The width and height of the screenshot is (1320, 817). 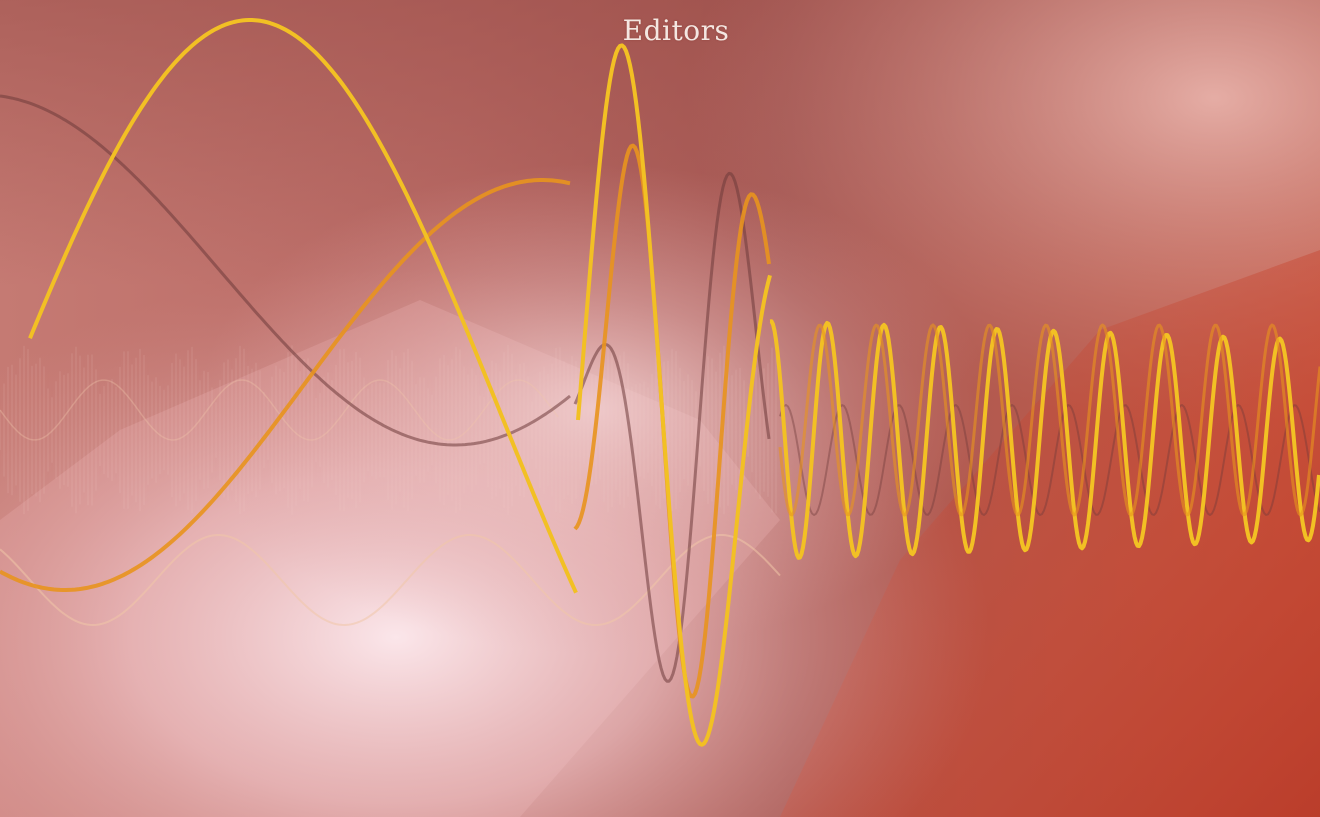 I want to click on yellow-trace-middle, so click(x=674, y=395).